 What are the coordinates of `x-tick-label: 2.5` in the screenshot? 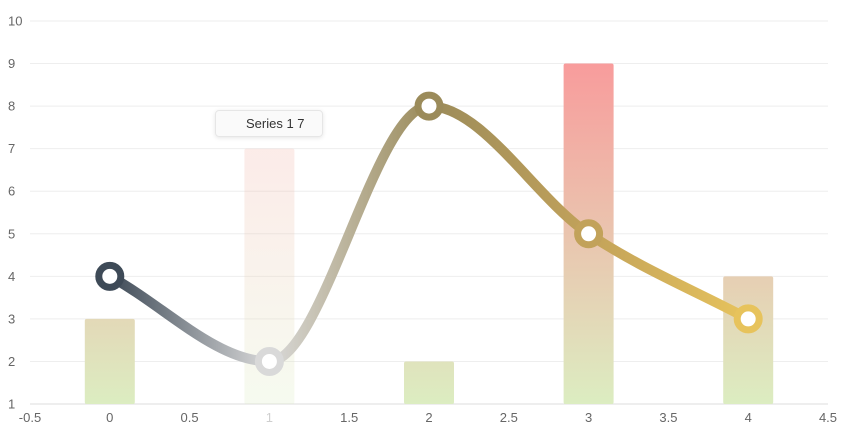 It's located at (509, 417).